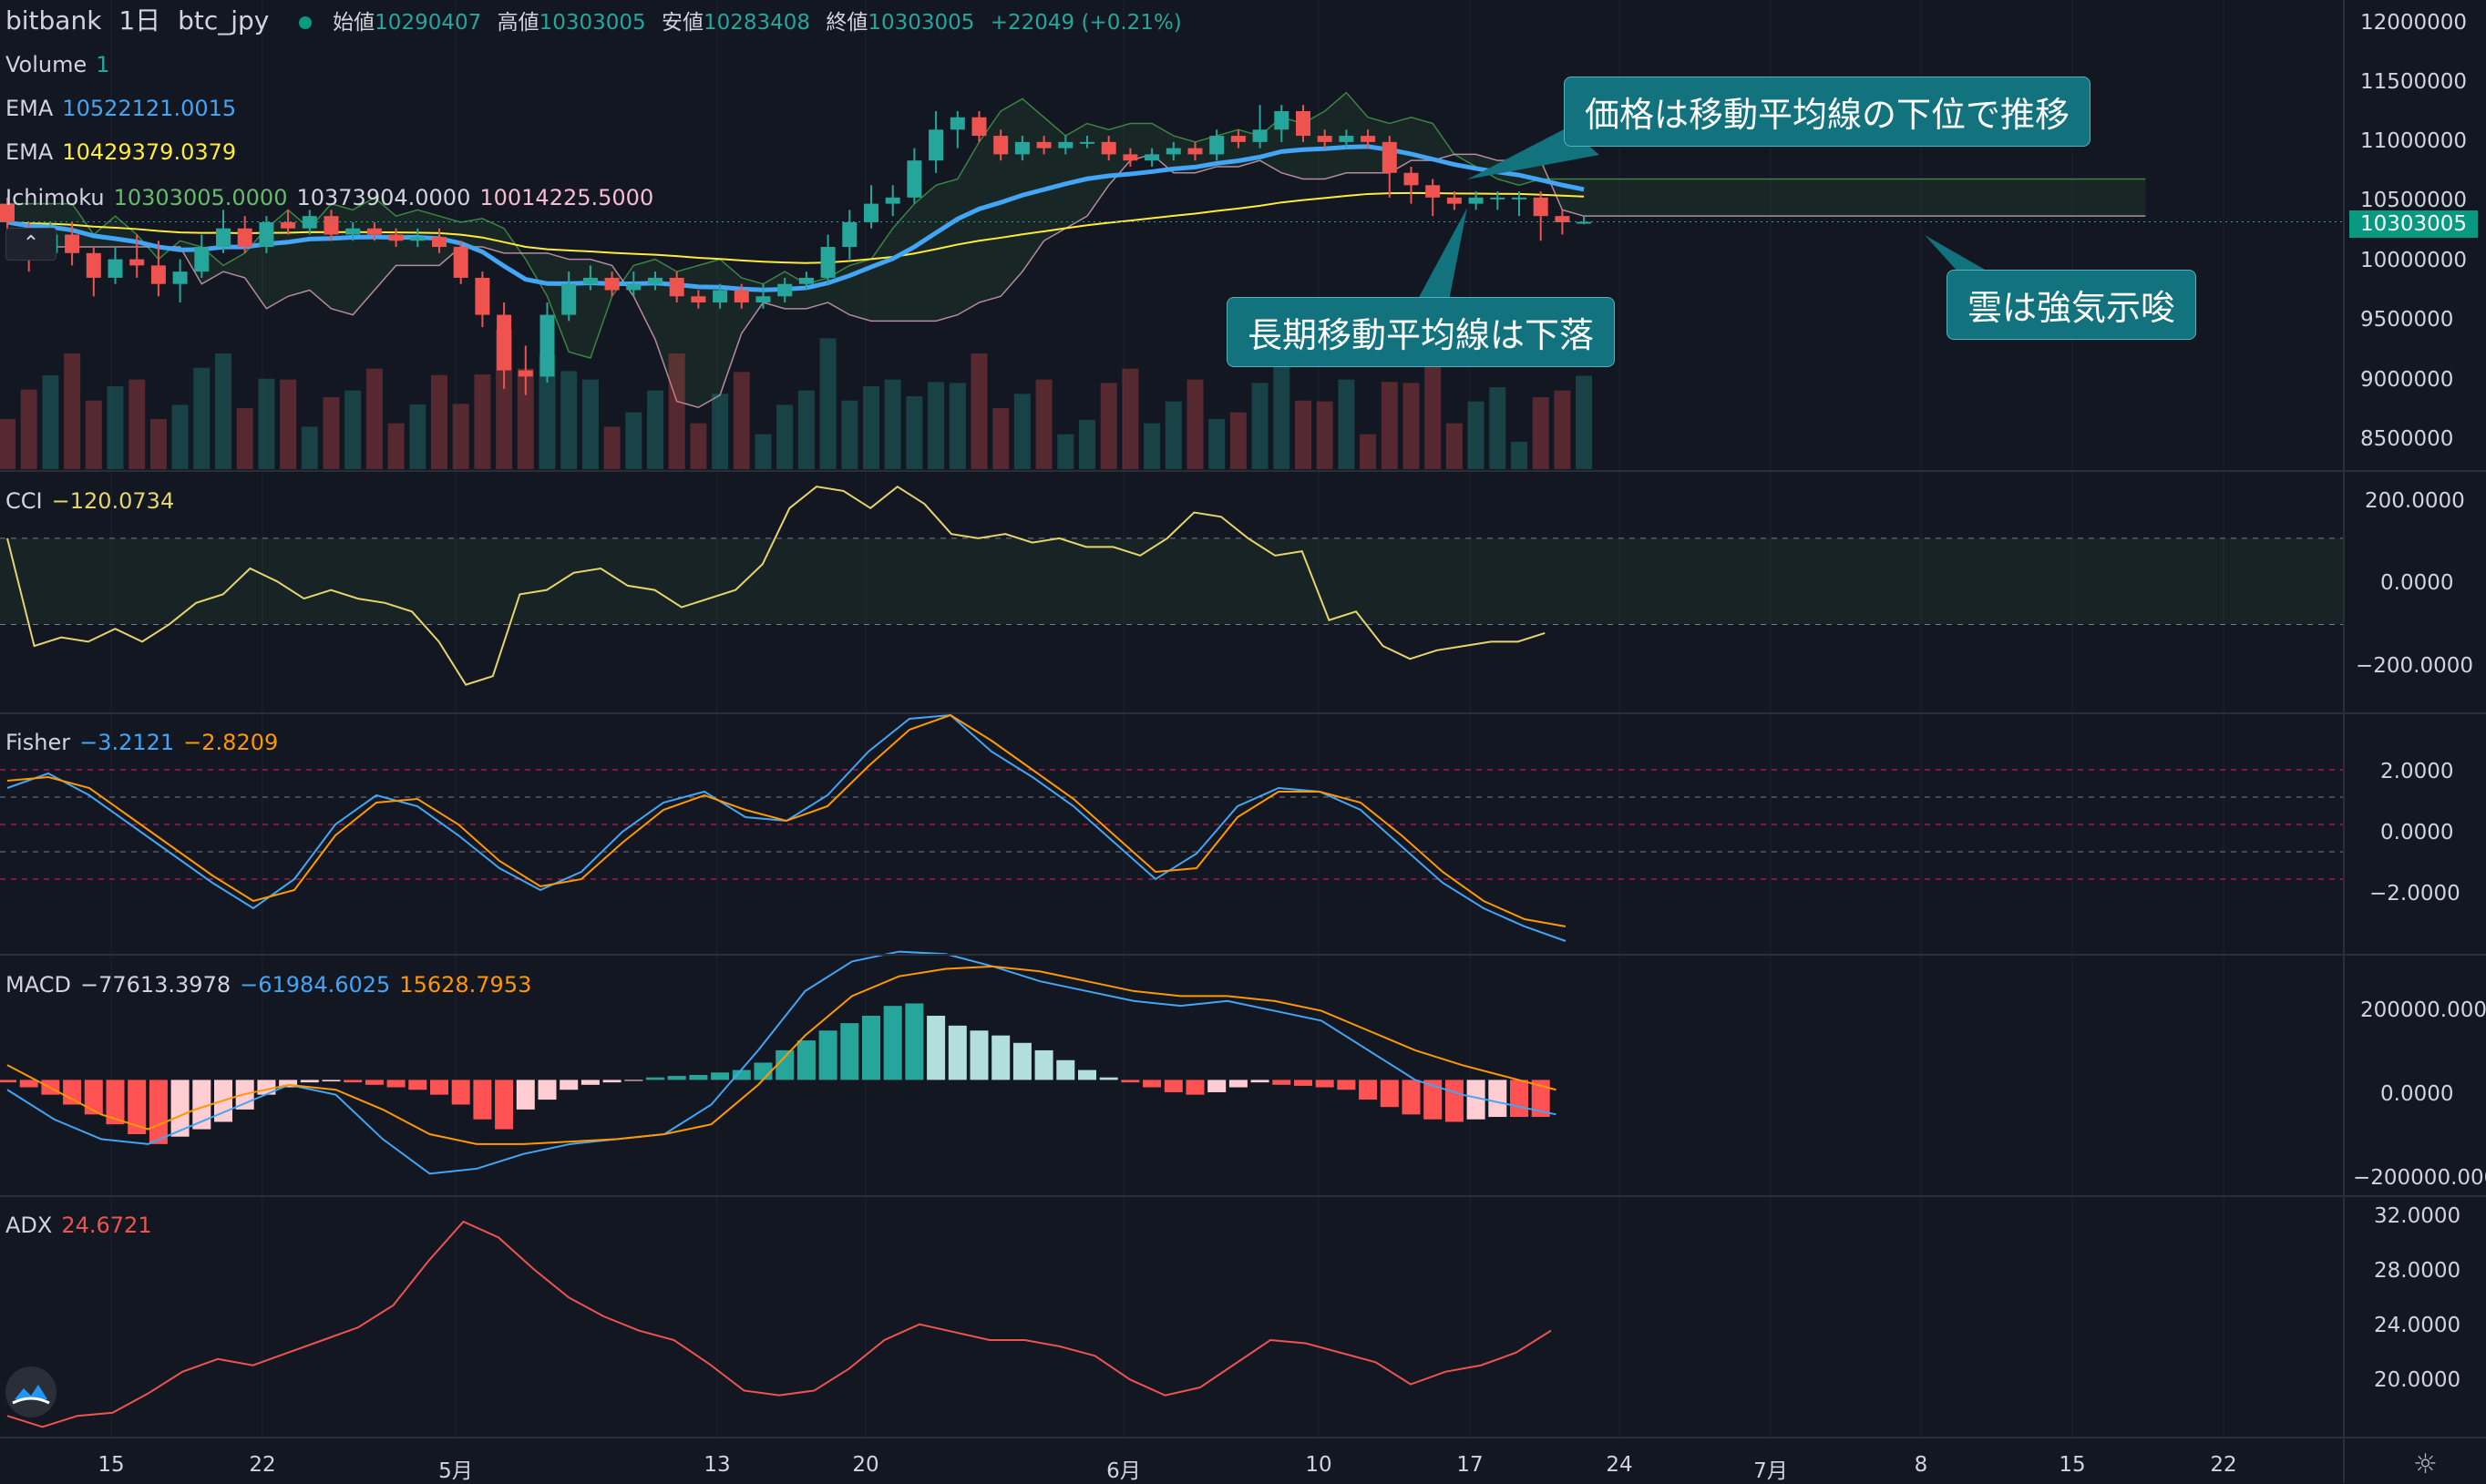 The image size is (2486, 1484). I want to click on current-price-tag: 10303005, so click(2414, 224).